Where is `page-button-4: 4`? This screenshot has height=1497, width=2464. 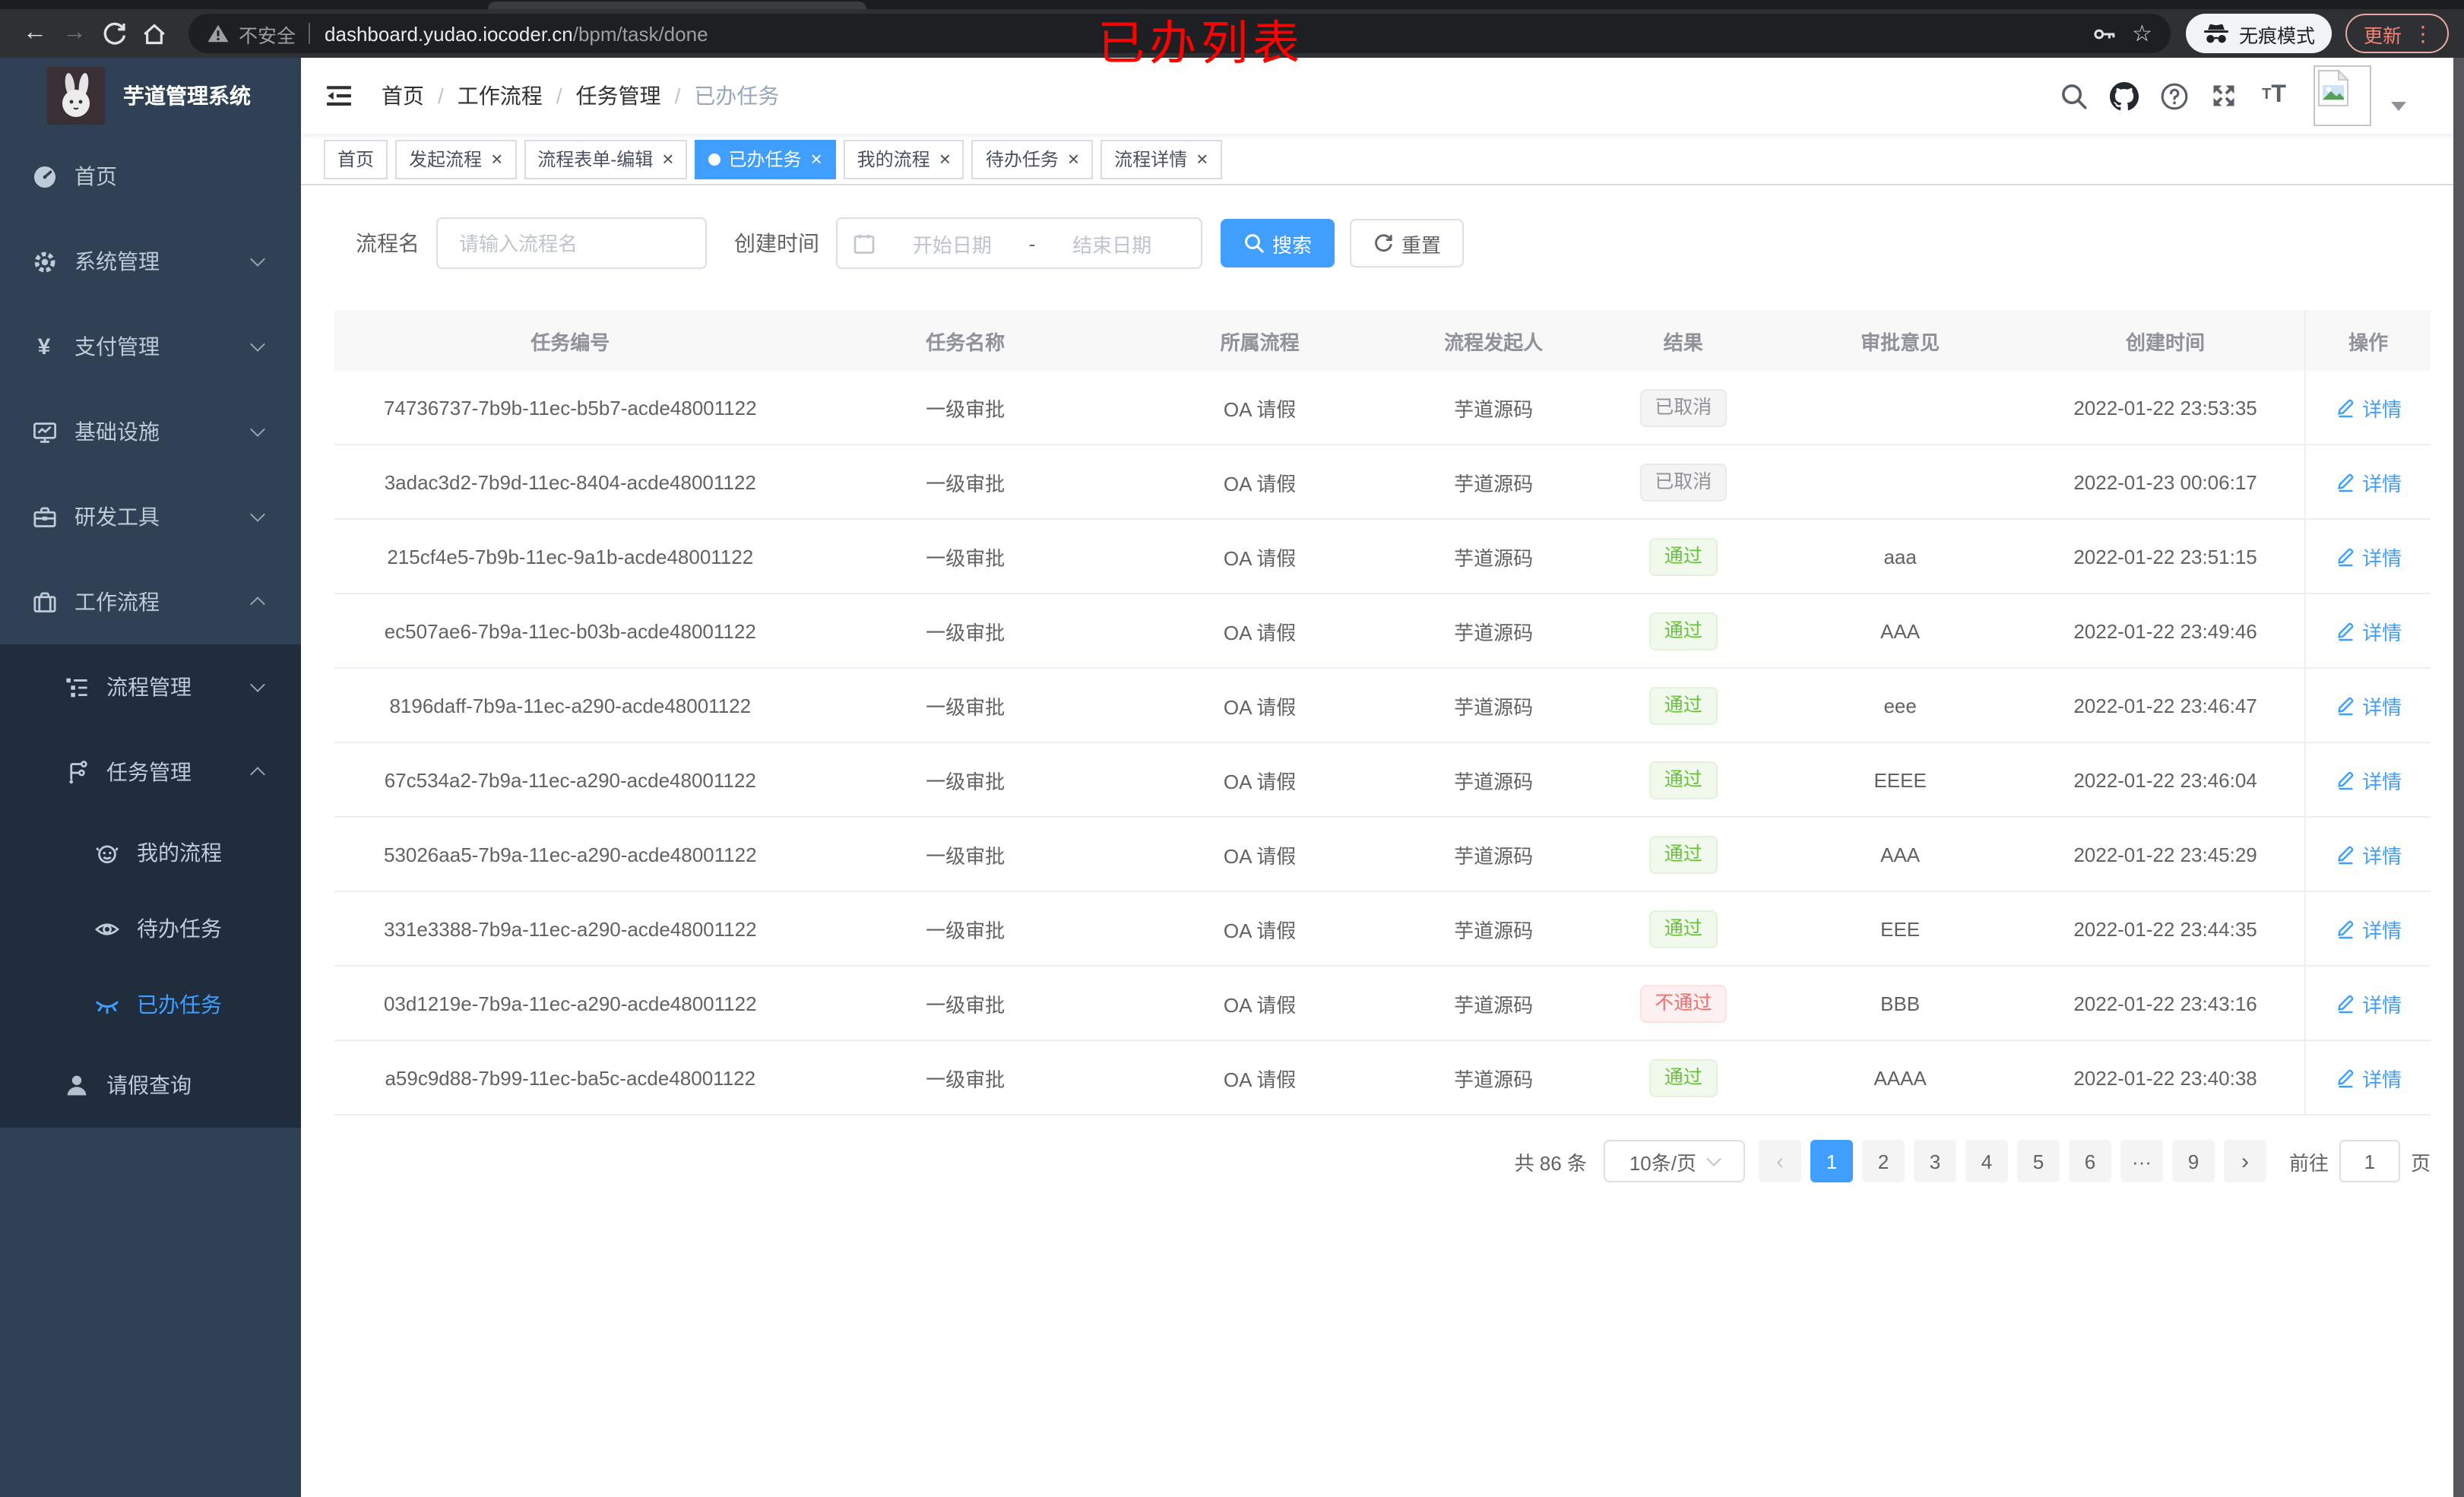
page-button-4: 4 is located at coordinates (1986, 1161).